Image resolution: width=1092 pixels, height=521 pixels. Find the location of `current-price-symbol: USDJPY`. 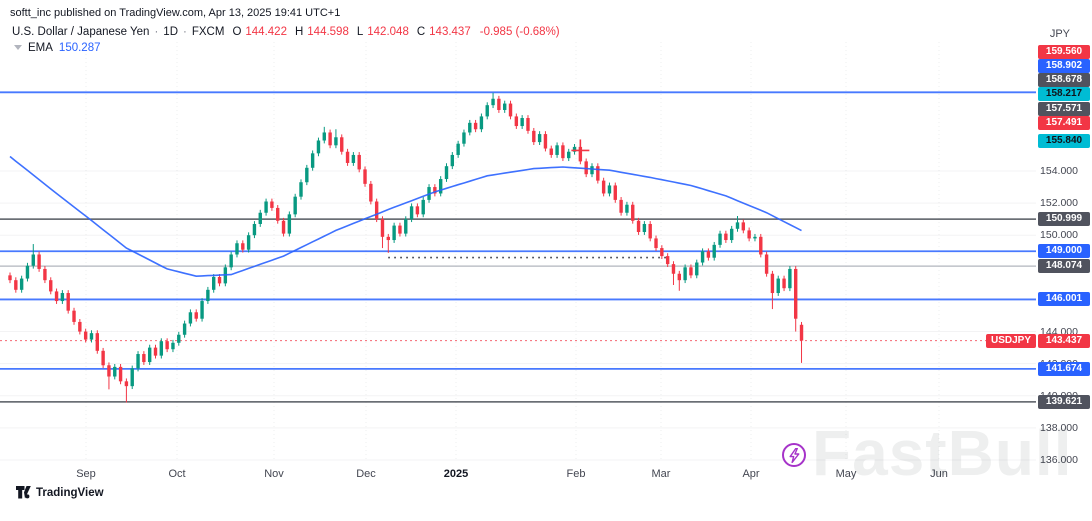

current-price-symbol: USDJPY is located at coordinates (1010, 340).